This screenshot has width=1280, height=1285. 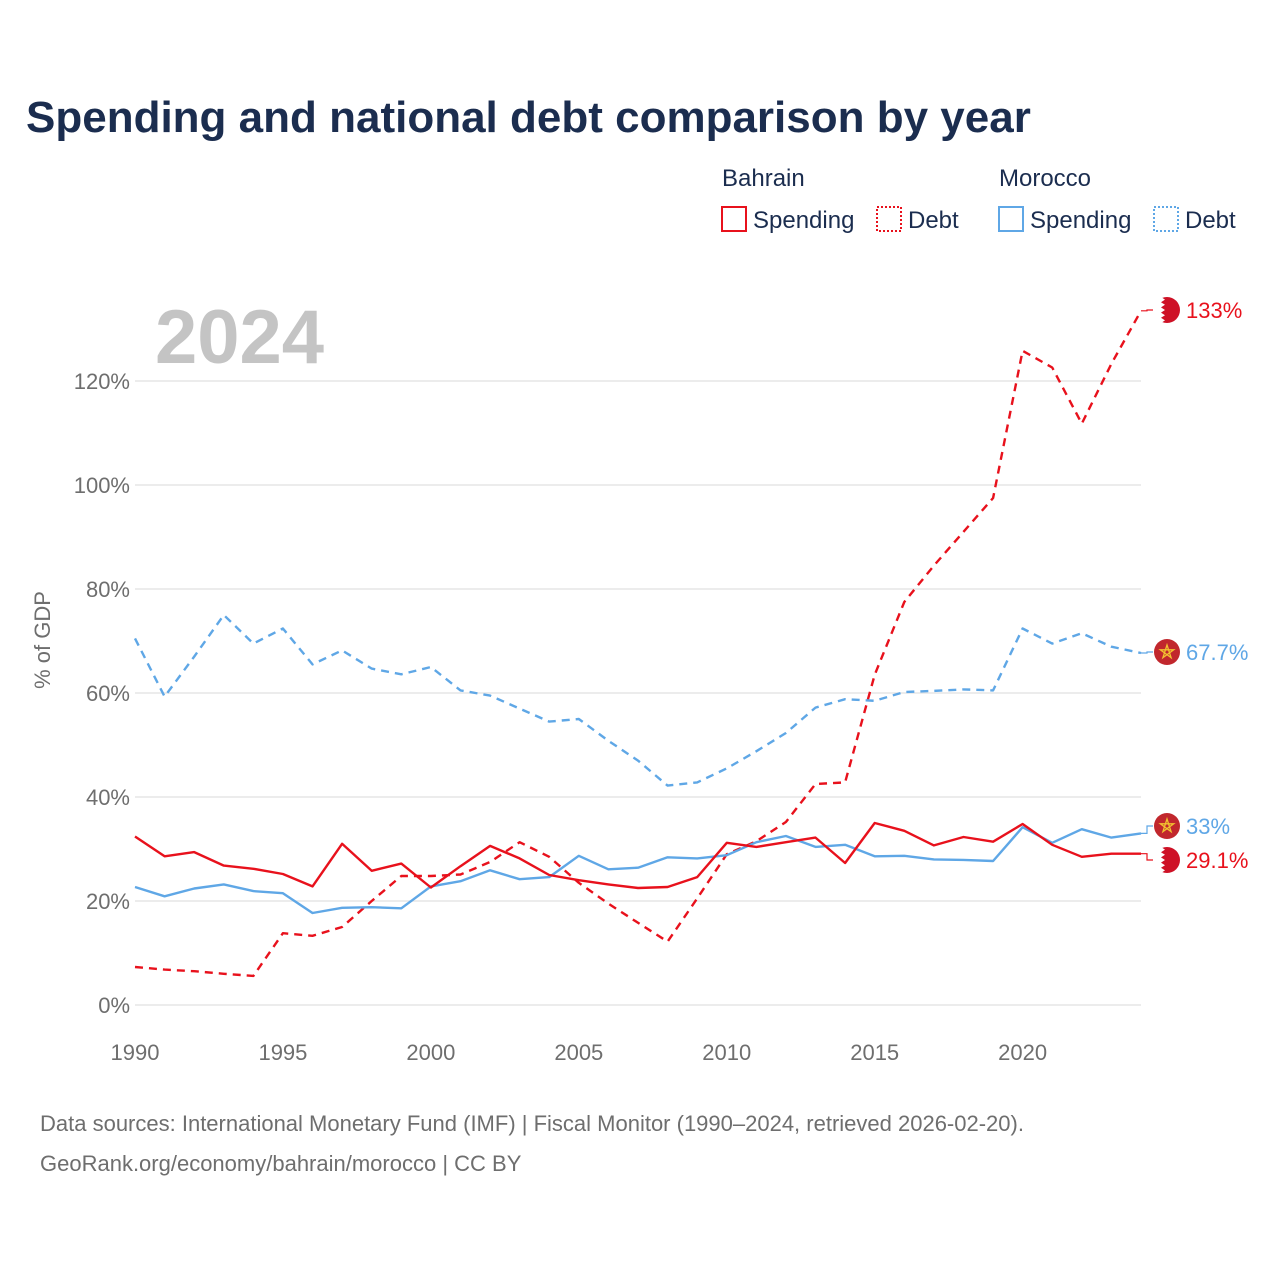 I want to click on end-labels: 133% 67.7% 33% 29.1%, so click(x=1194, y=585).